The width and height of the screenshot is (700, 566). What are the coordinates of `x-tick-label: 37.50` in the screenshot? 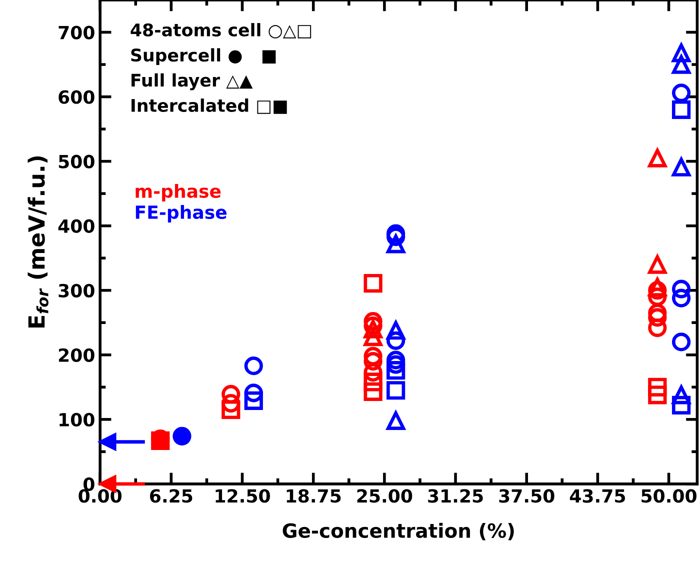 It's located at (526, 496).